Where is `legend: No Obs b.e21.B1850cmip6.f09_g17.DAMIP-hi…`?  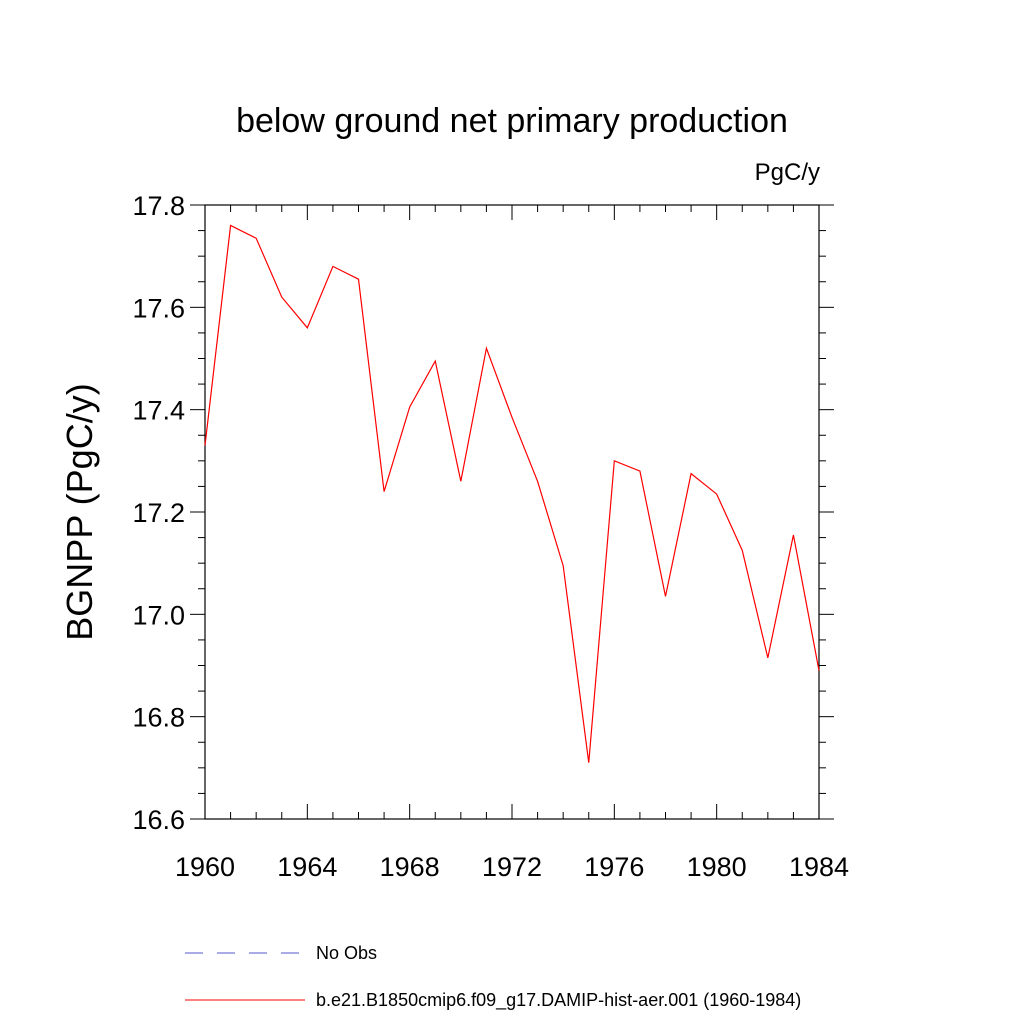 legend: No Obs b.e21.B1850cmip6.f09_g17.DAMIP-hi… is located at coordinates (493, 977).